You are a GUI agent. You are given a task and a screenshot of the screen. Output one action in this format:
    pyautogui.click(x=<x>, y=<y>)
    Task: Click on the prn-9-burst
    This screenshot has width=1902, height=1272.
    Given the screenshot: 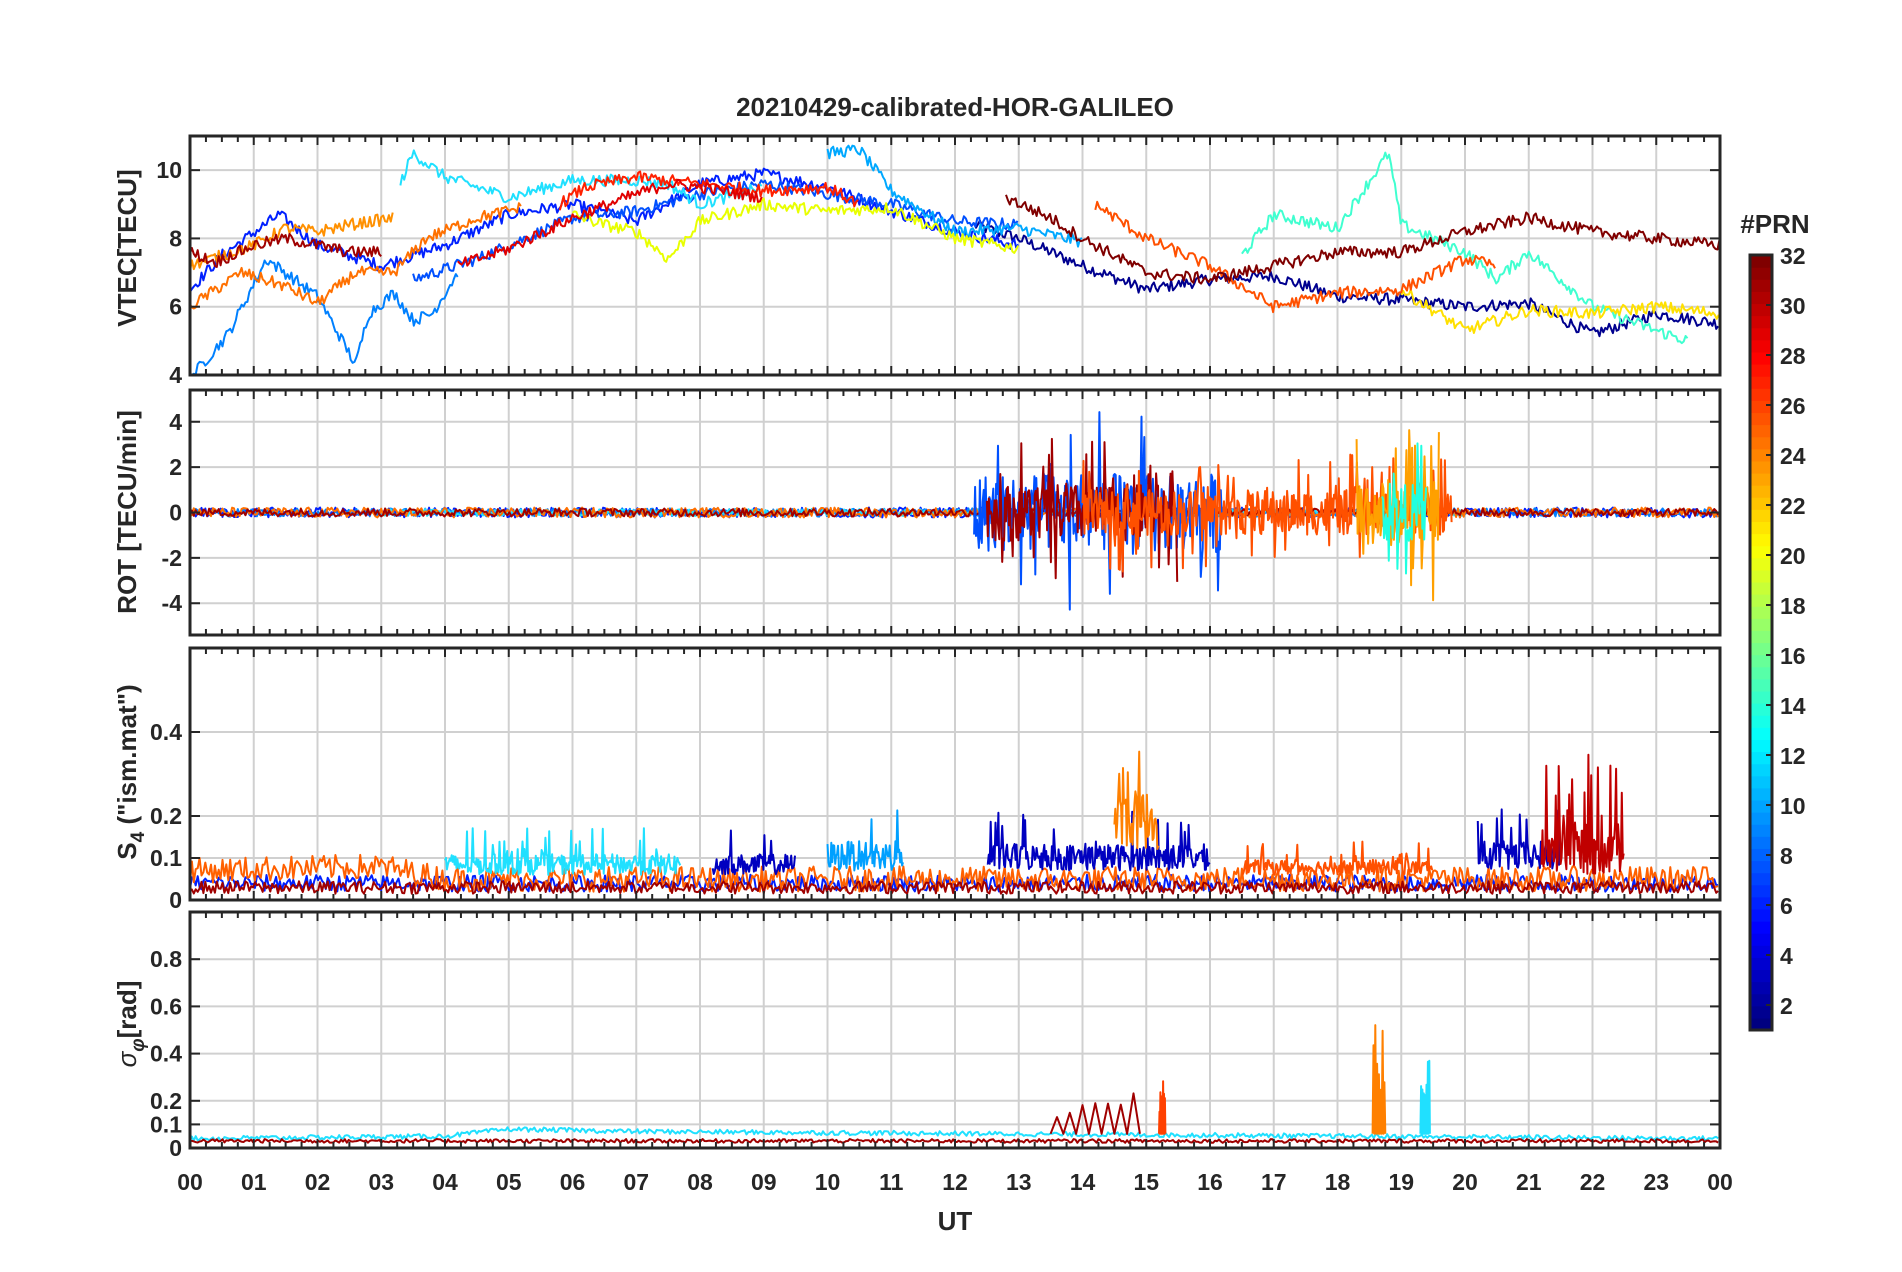 What is the action you would take?
    pyautogui.click(x=865, y=840)
    